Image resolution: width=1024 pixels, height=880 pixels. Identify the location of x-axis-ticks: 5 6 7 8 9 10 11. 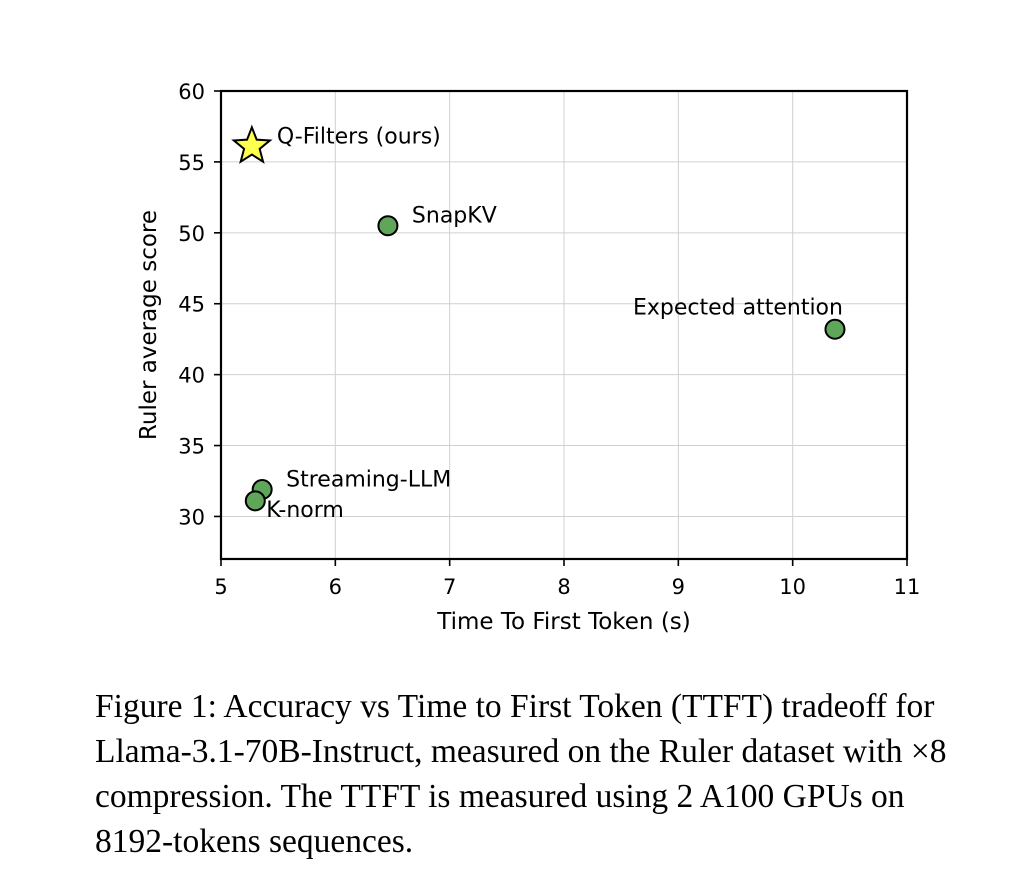
(567, 579).